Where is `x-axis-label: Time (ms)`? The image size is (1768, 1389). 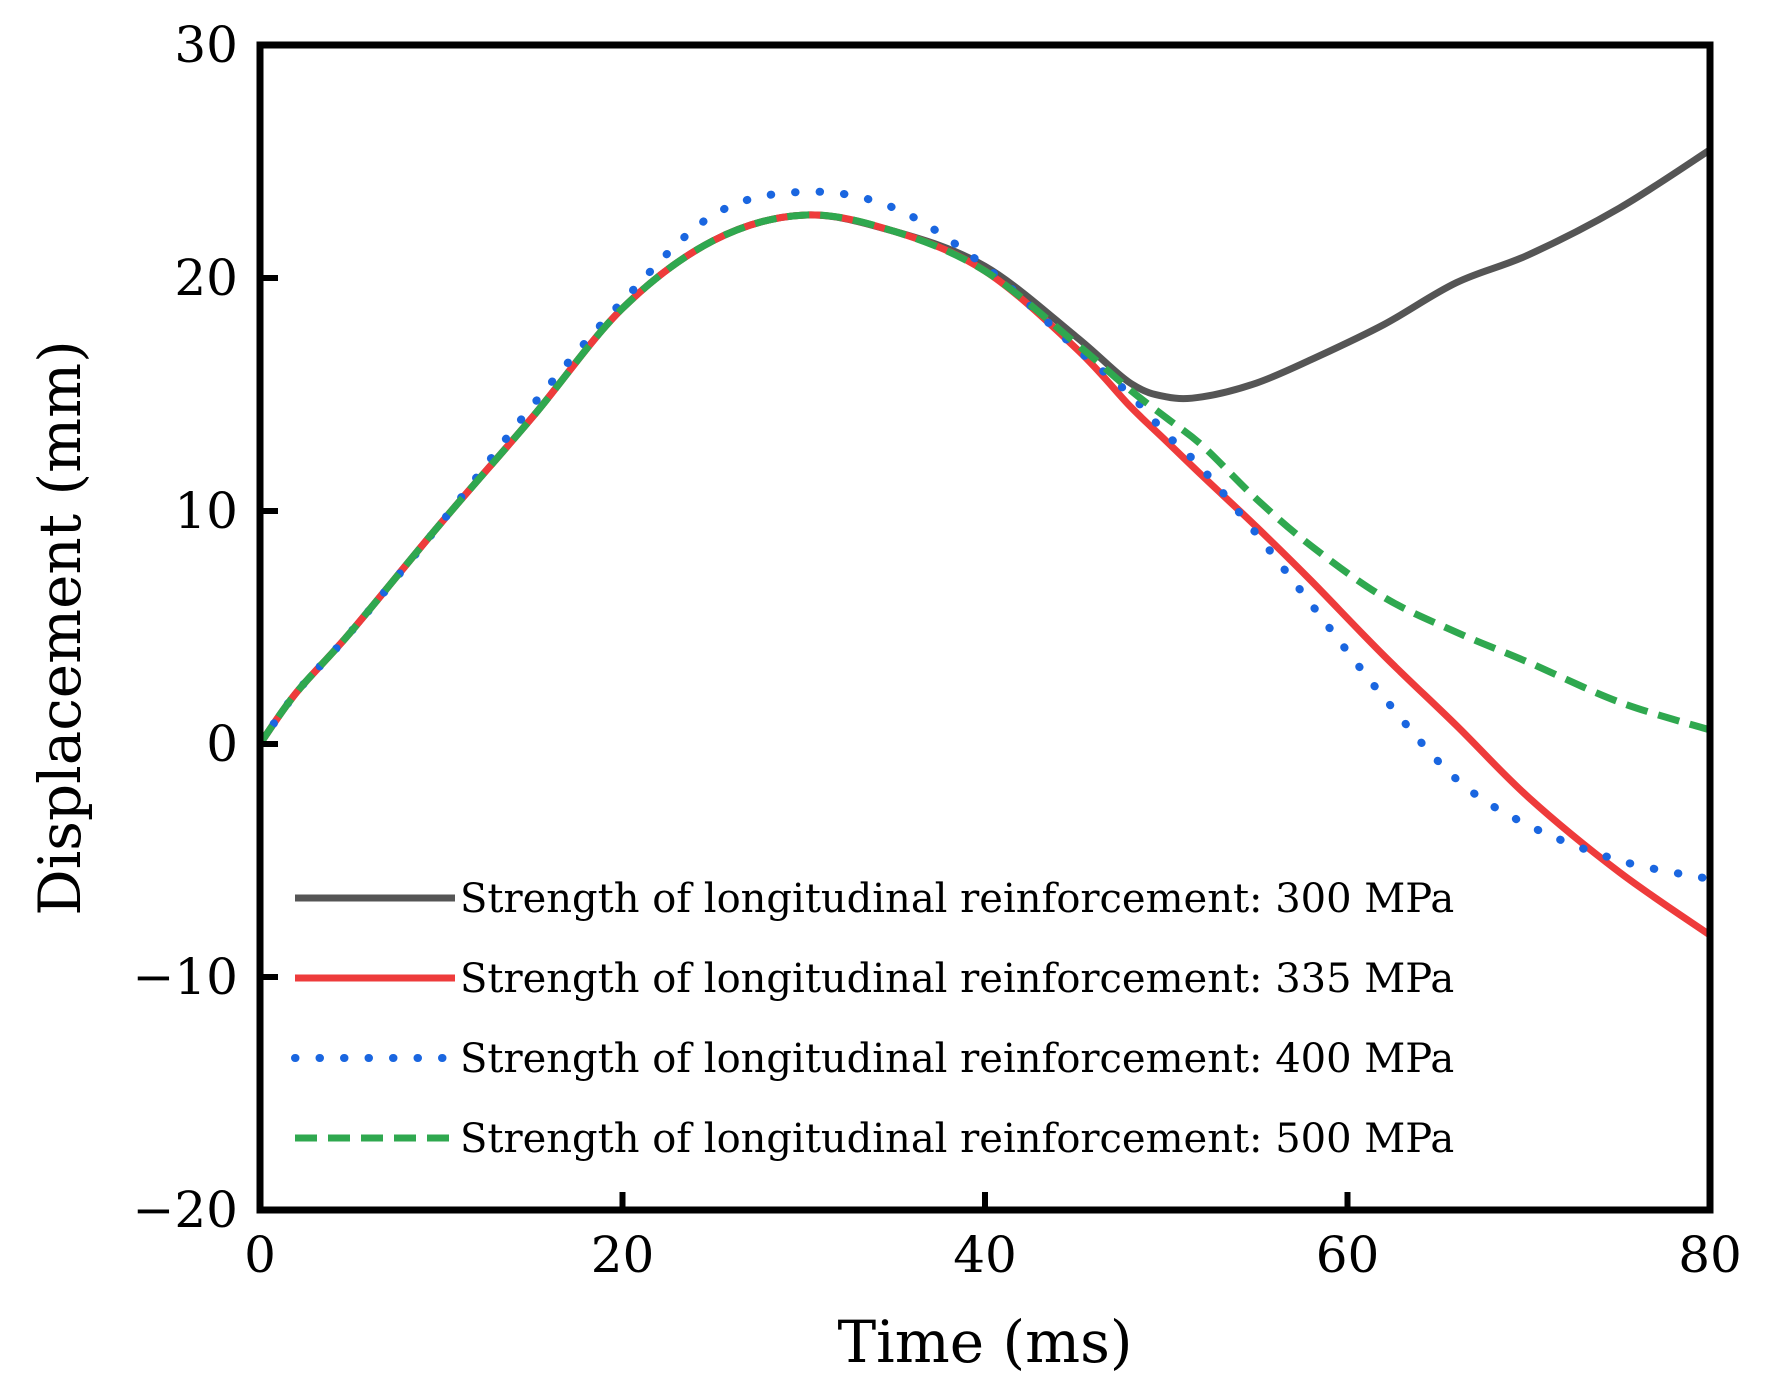 x-axis-label: Time (ms) is located at coordinates (984, 1342).